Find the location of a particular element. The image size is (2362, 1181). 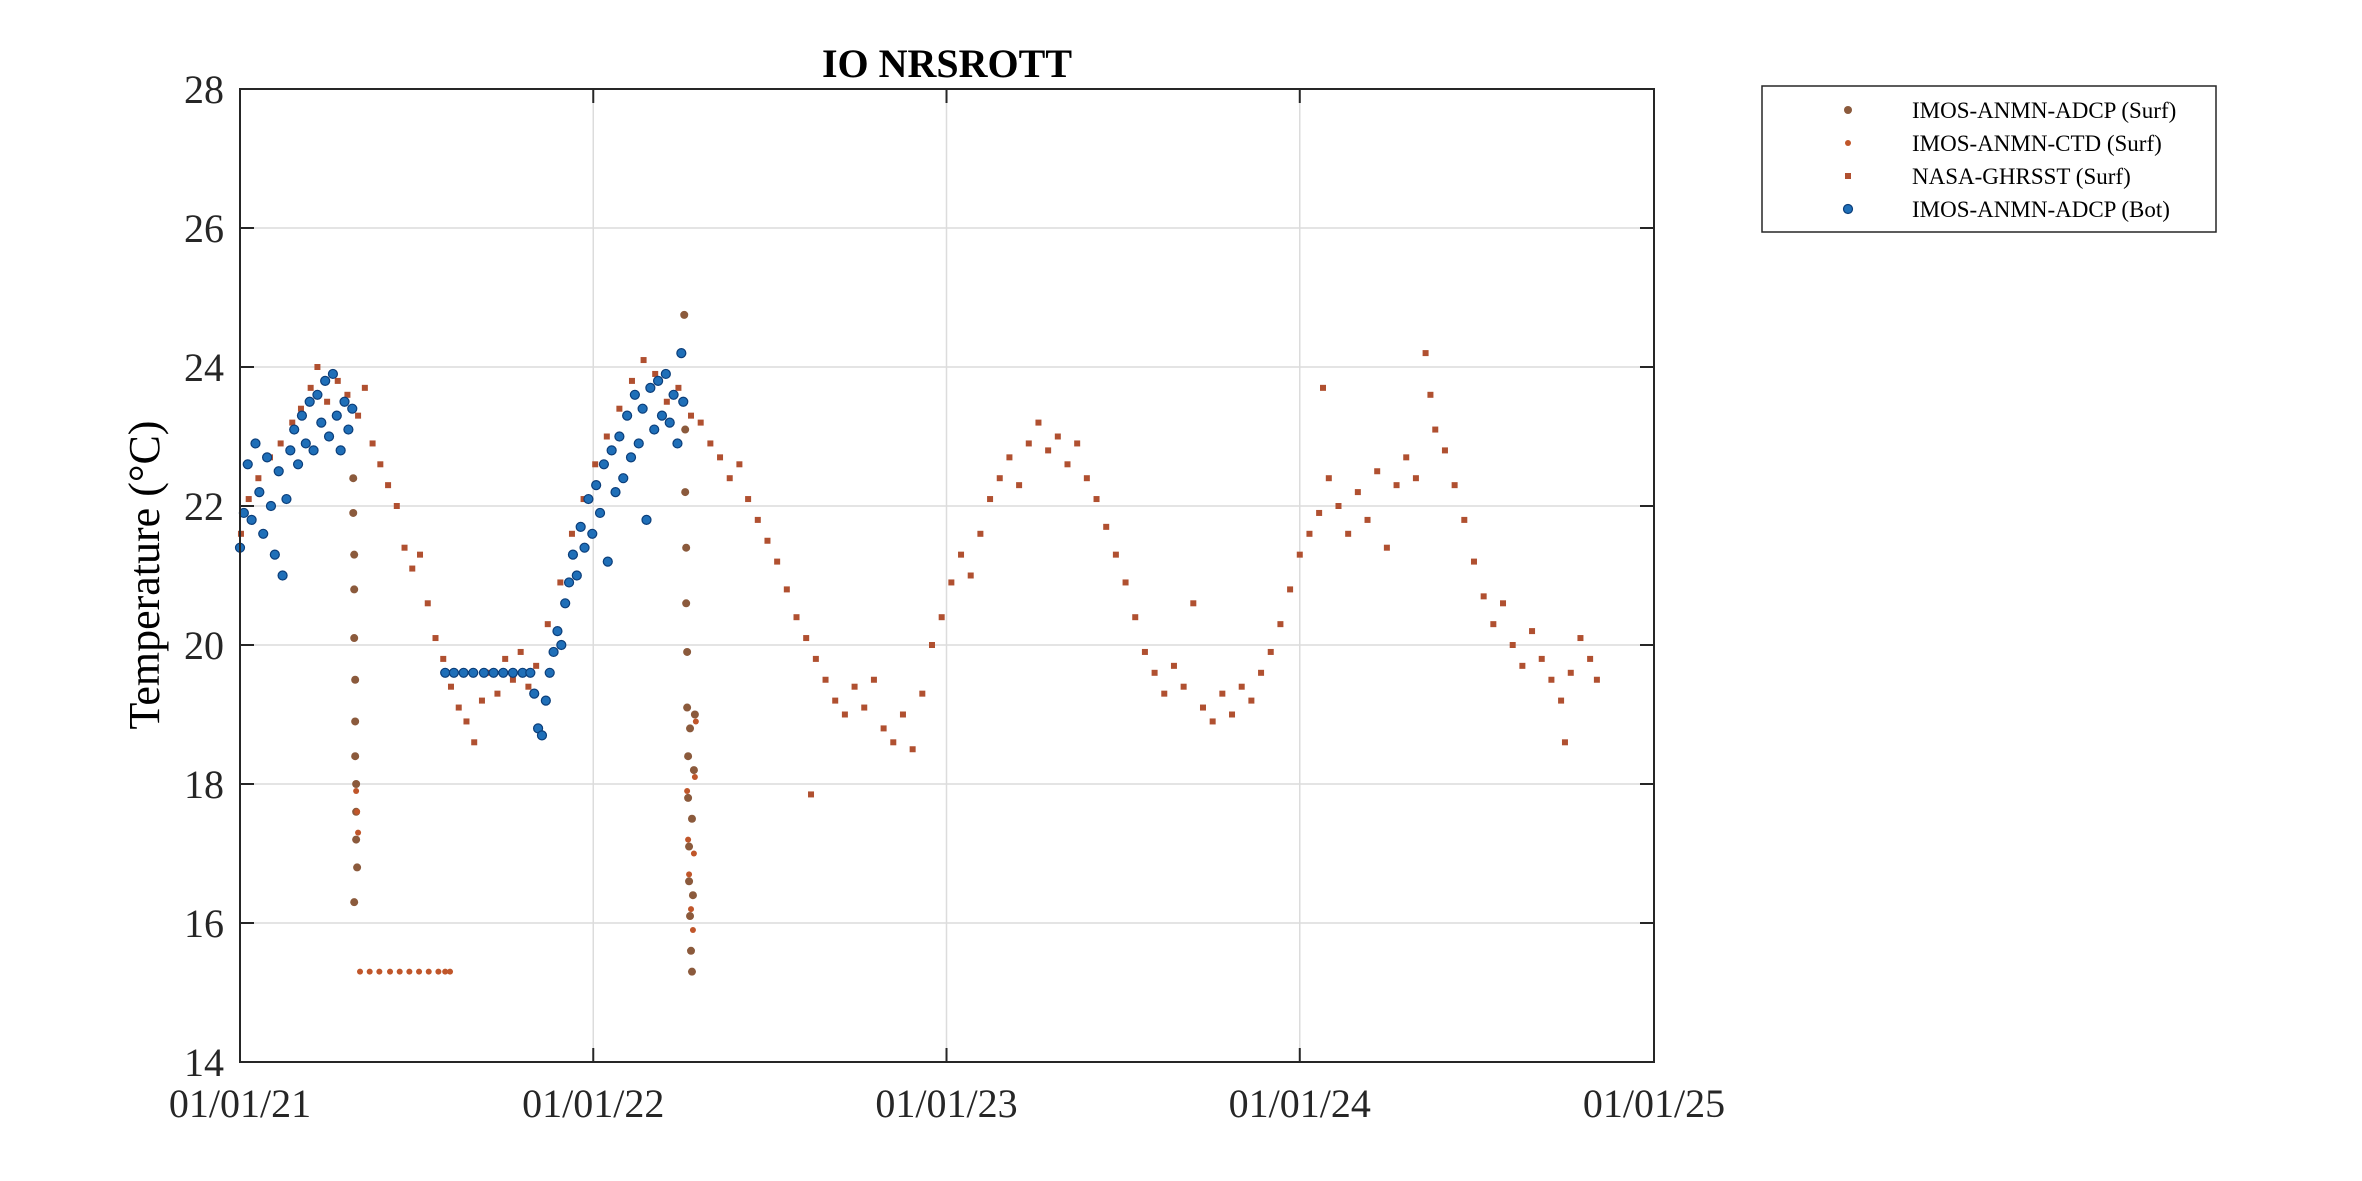

y-tick-label: 22 is located at coordinates (204, 506).